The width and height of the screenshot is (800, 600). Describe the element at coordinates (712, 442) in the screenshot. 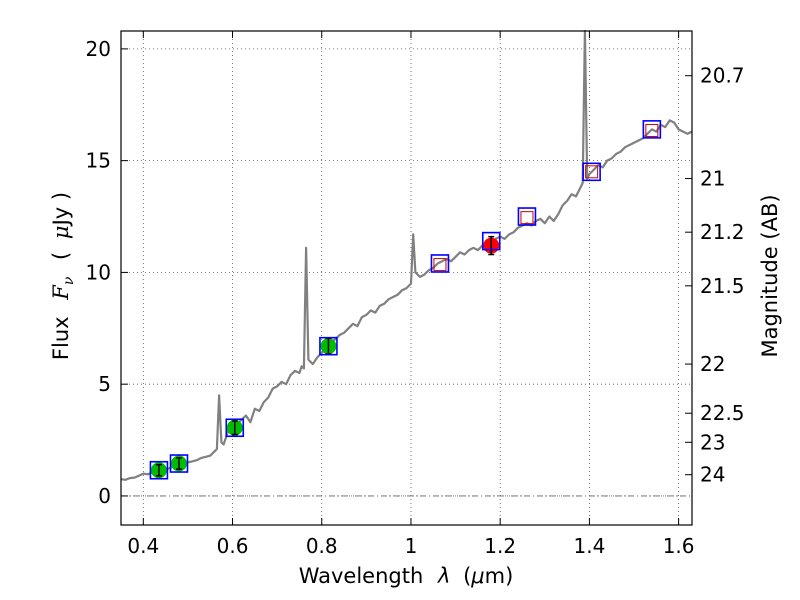

I see `mag-tick-label: 23` at that location.